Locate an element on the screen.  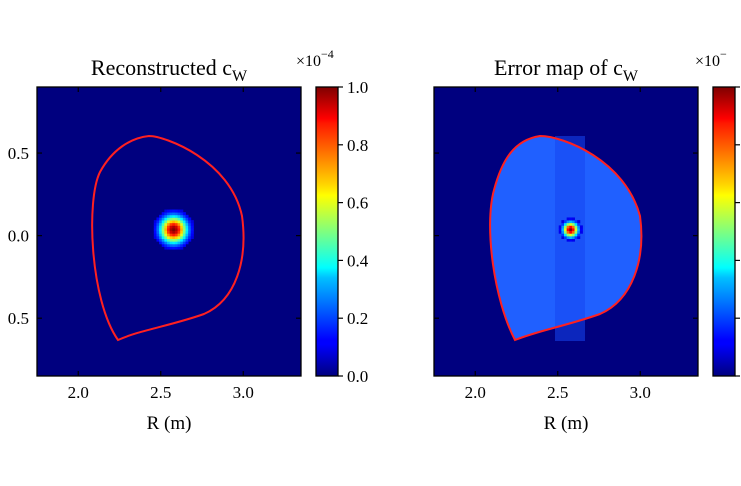
x-tick-label: 2.5 is located at coordinates (557, 392).